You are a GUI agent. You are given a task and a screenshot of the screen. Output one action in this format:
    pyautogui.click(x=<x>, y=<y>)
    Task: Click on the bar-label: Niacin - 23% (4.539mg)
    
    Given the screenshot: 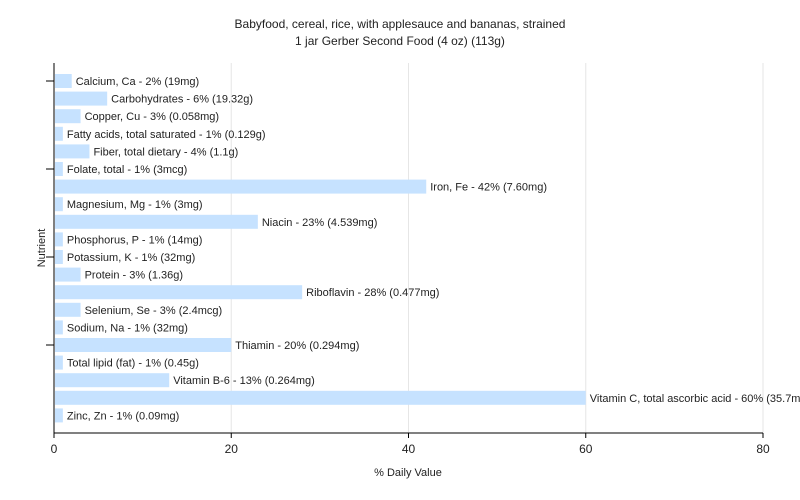 What is the action you would take?
    pyautogui.click(x=320, y=223)
    